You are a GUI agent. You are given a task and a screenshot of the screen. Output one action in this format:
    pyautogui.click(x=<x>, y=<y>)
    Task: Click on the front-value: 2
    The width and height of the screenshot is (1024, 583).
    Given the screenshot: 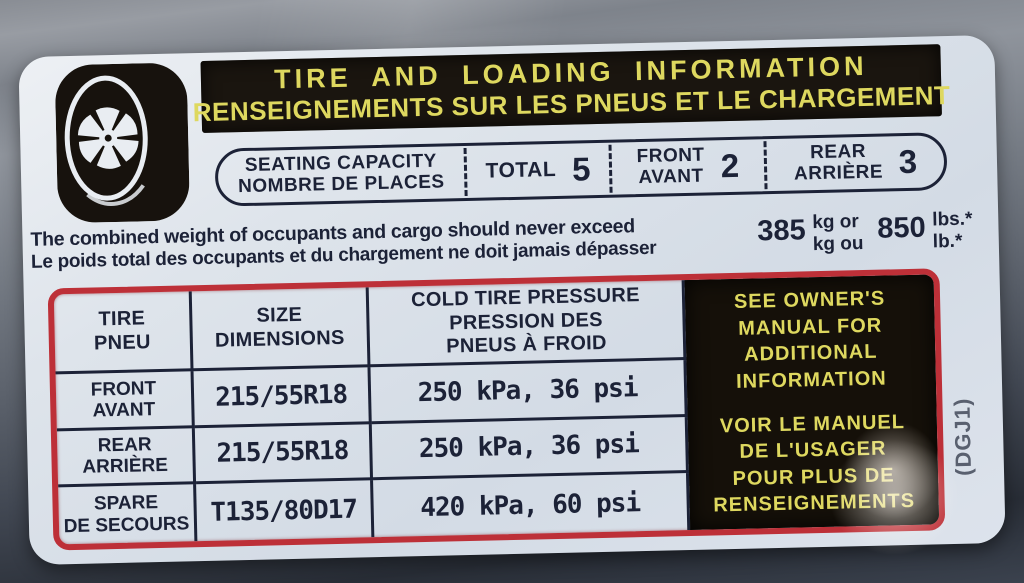 What is the action you would take?
    pyautogui.click(x=730, y=165)
    